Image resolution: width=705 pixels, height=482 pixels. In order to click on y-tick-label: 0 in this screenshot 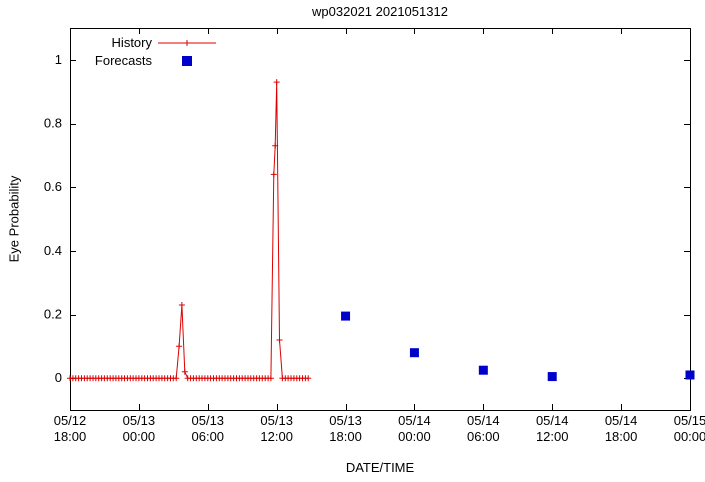, I will do `click(58, 377)`.